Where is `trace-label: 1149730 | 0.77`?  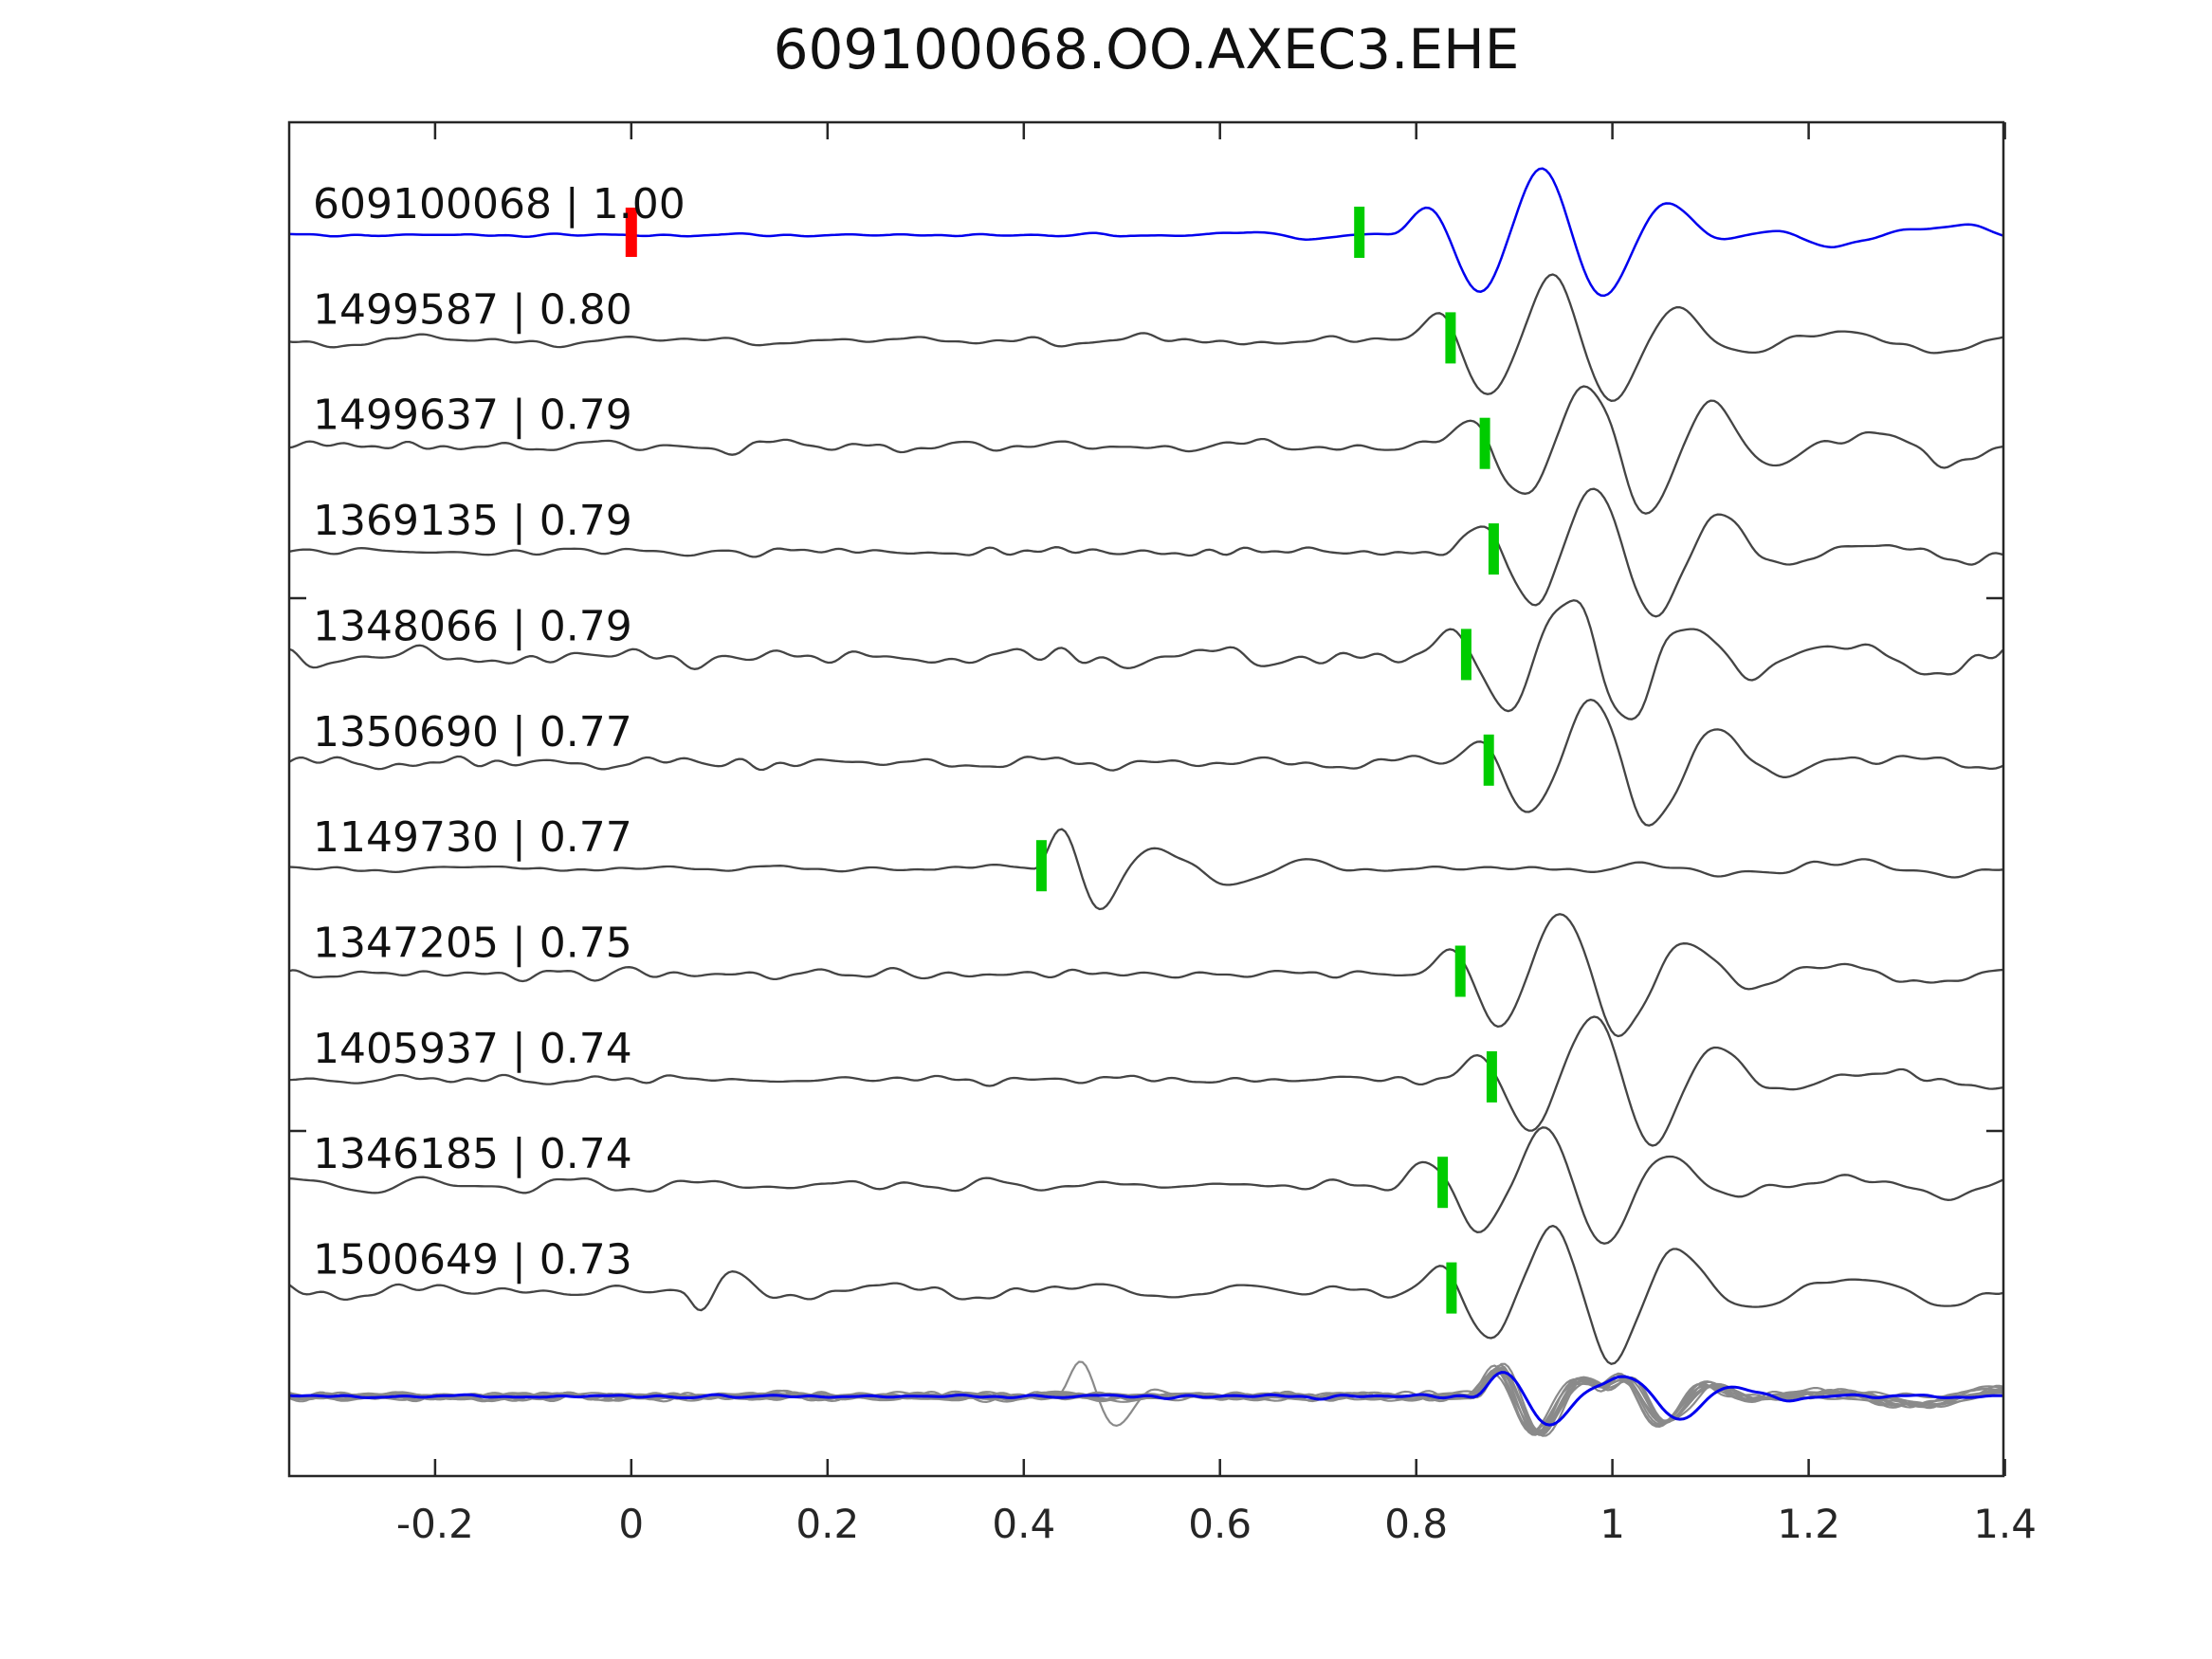 trace-label: 1149730 | 0.77 is located at coordinates (472, 837).